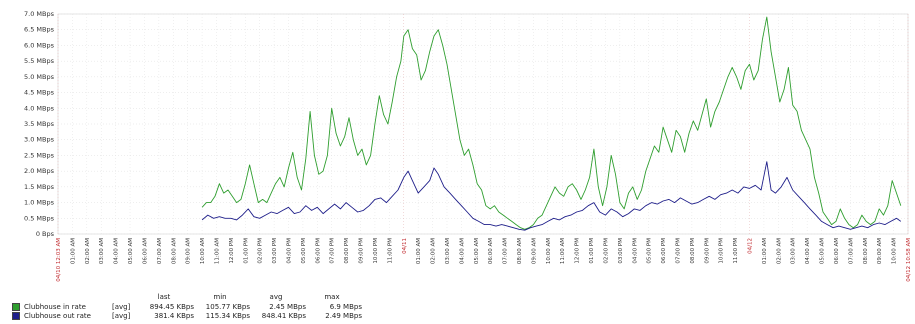 This screenshot has height=324, width=915. What do you see at coordinates (45, 234) in the screenshot?
I see `y-tick-label: 0 Bps` at bounding box center [45, 234].